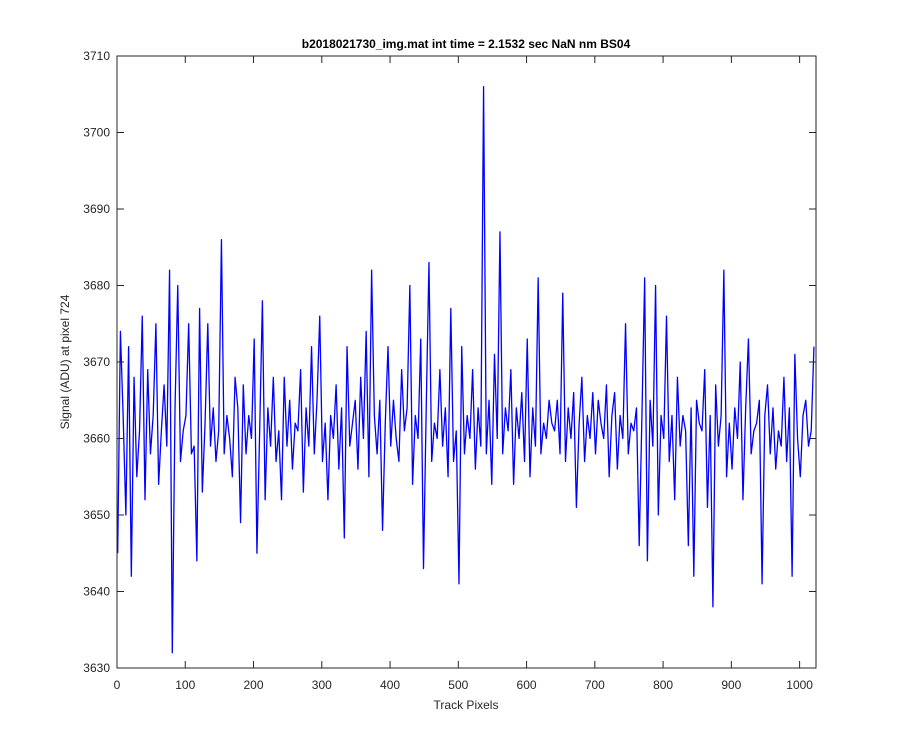  I want to click on x-tick-label: 600, so click(527, 685).